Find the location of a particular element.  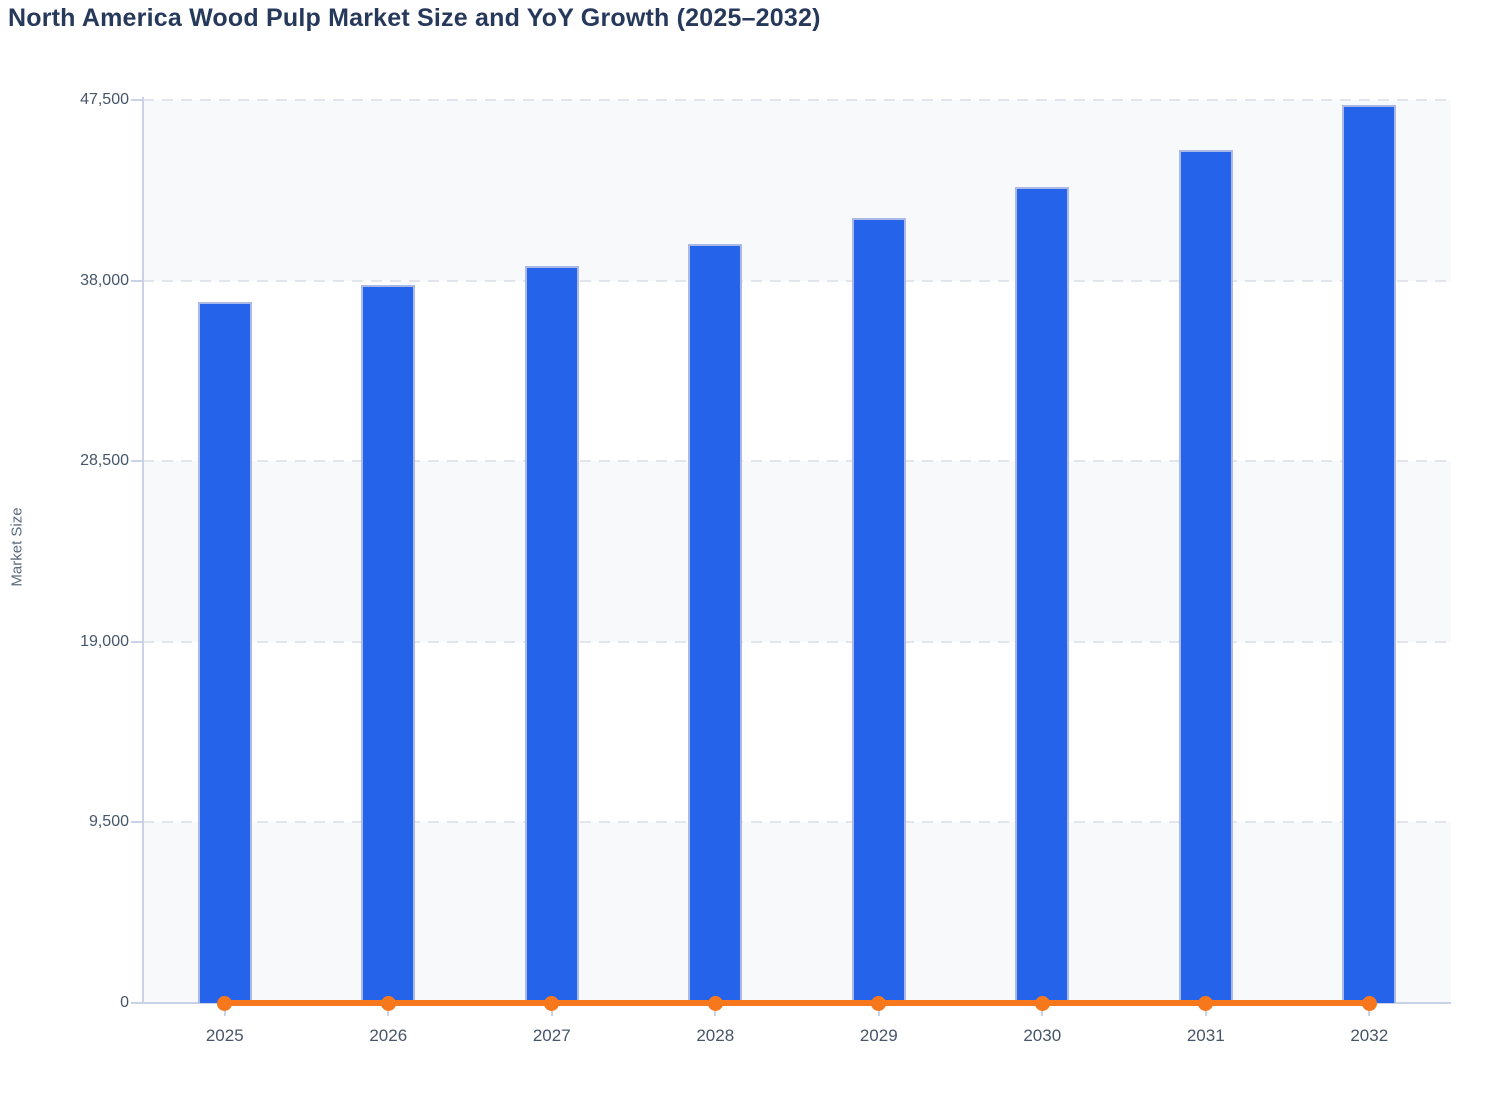

bar-2025 is located at coordinates (224, 652).